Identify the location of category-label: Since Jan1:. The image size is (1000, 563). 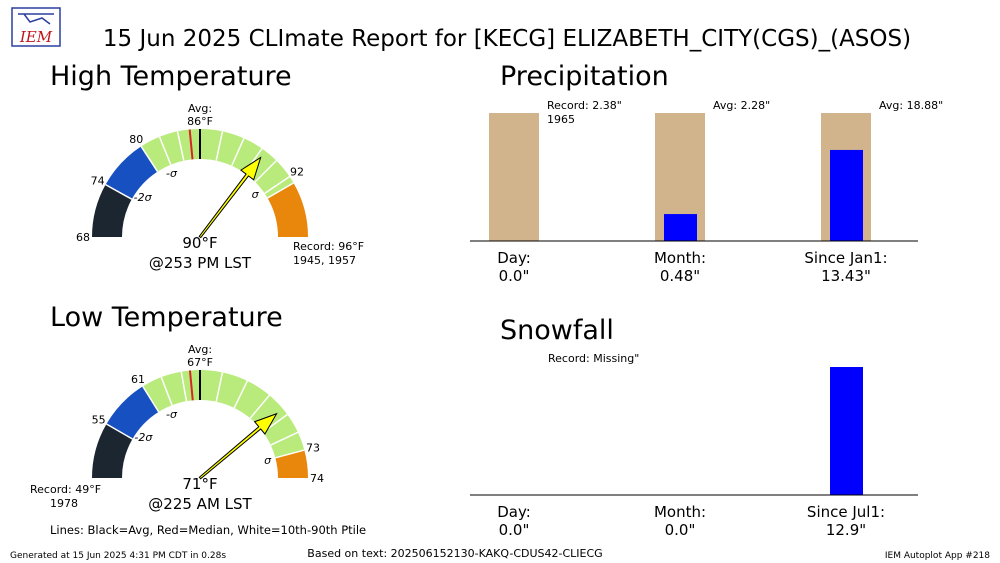
(845, 258).